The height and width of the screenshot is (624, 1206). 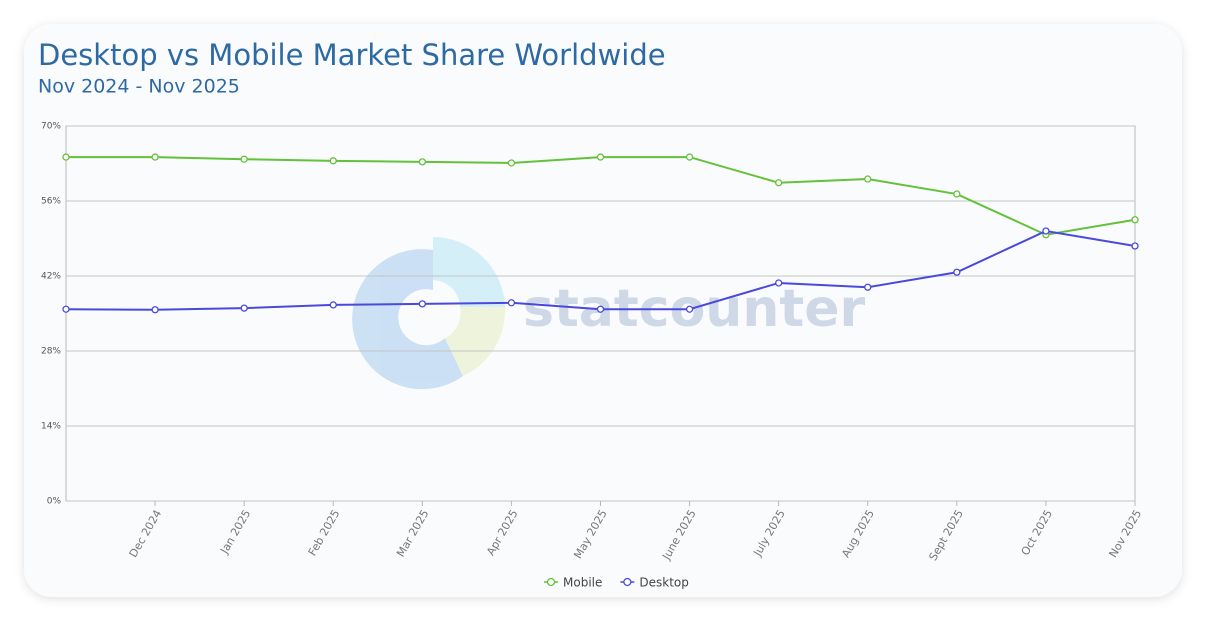 What do you see at coordinates (51, 127) in the screenshot?
I see `y-tick-label: 70%` at bounding box center [51, 127].